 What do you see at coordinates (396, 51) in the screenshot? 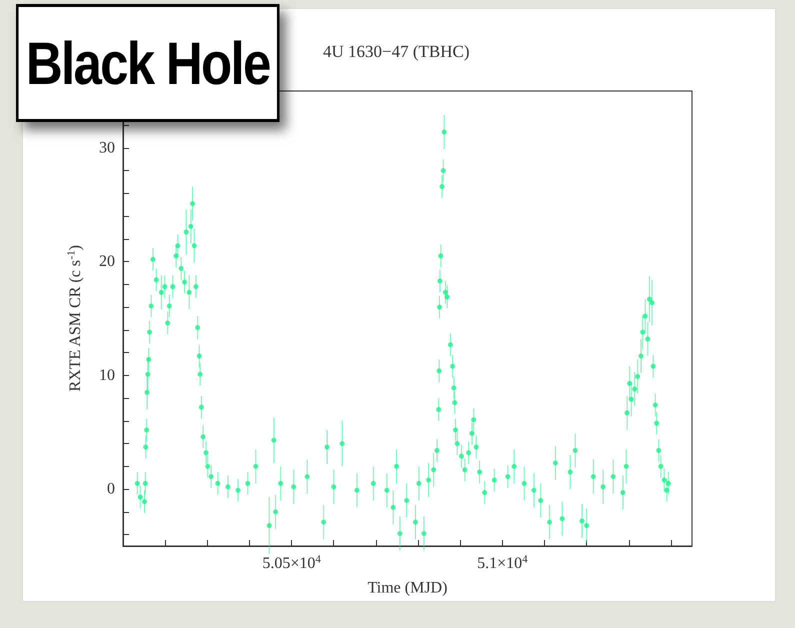
I see `chart-title: 4U 1630−47 (TBHC)` at bounding box center [396, 51].